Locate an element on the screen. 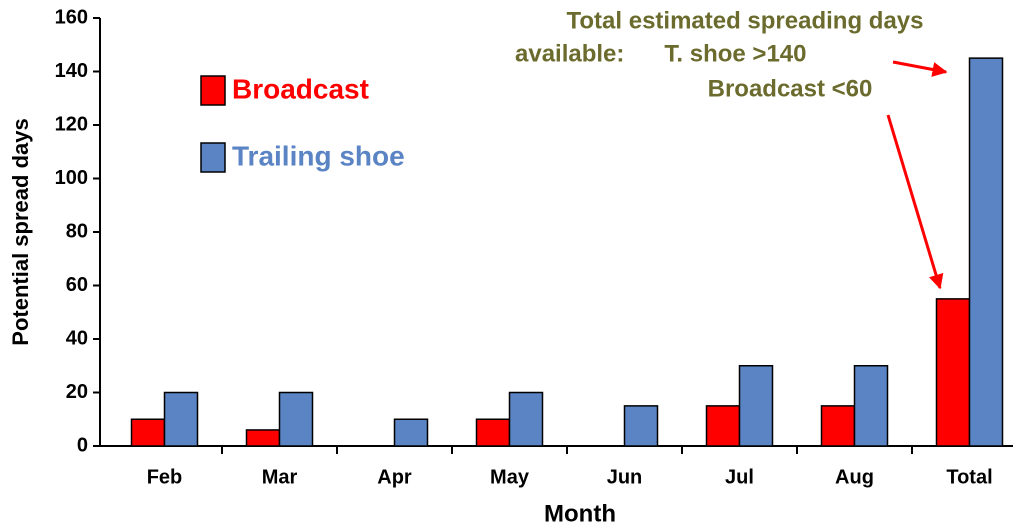  x-tick-label: Total is located at coordinates (969, 477).